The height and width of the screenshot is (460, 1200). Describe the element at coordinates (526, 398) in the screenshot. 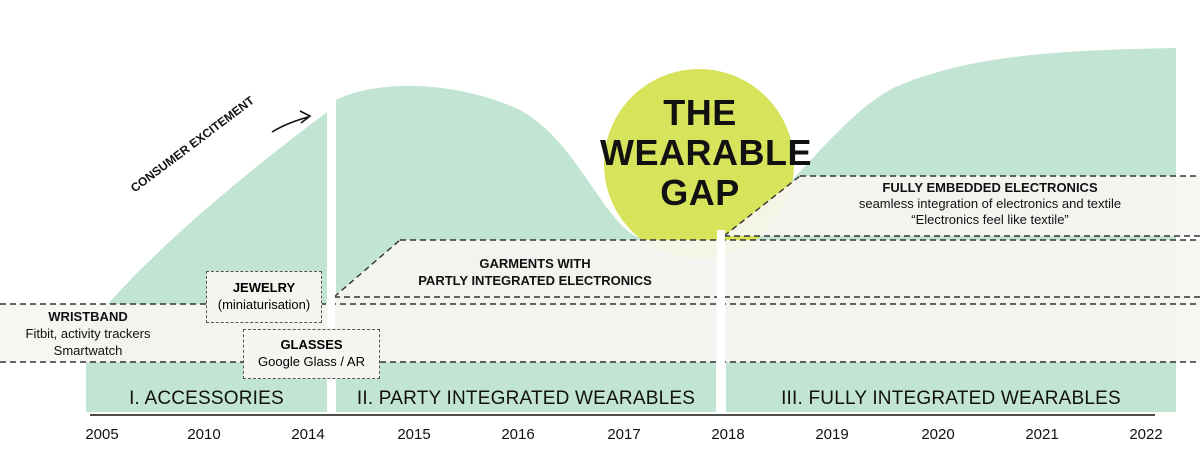

I see `phase-label-partly: II. PARTY INTEGRATED WEARABLES` at that location.